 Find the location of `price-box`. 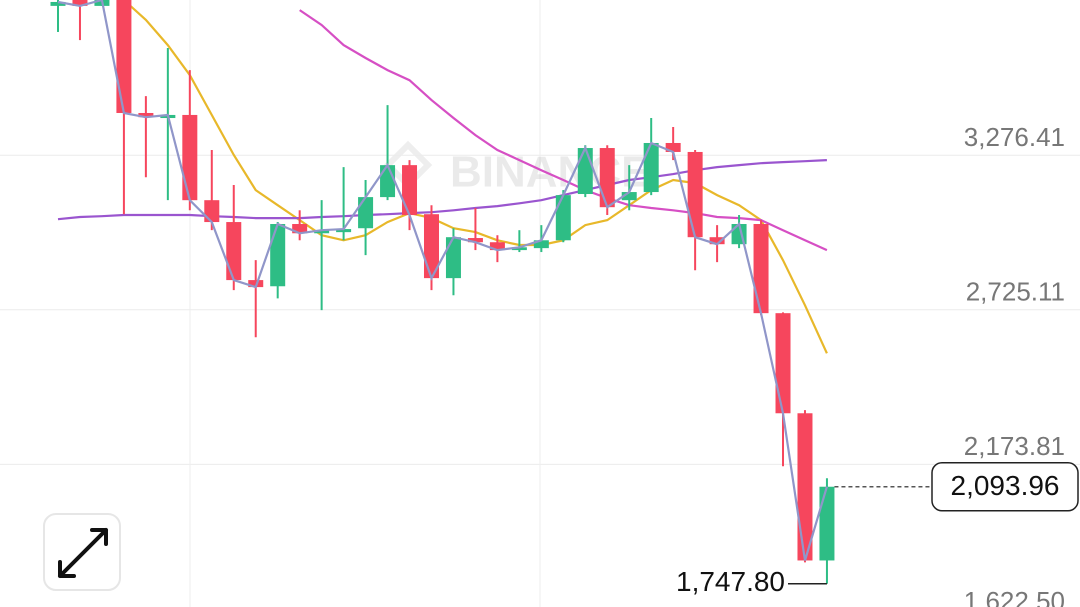

price-box is located at coordinates (1005, 486).